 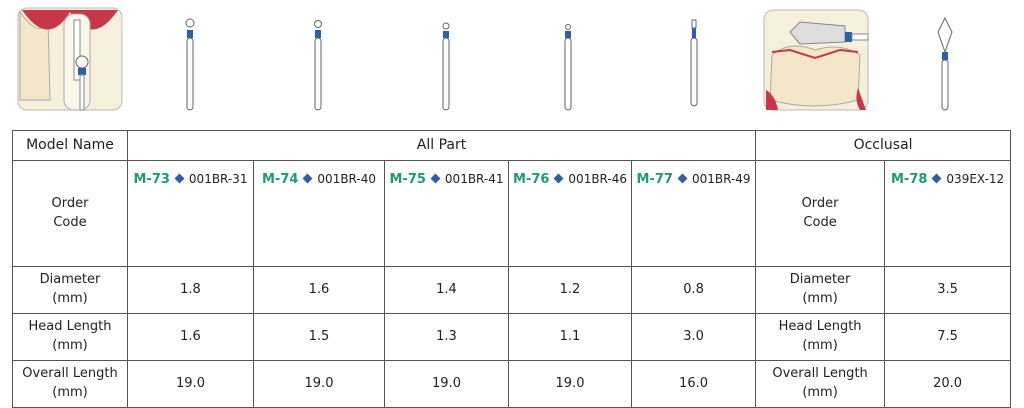 What do you see at coordinates (190, 213) in the screenshot?
I see `order-code-cell: M-73 001BR-31` at bounding box center [190, 213].